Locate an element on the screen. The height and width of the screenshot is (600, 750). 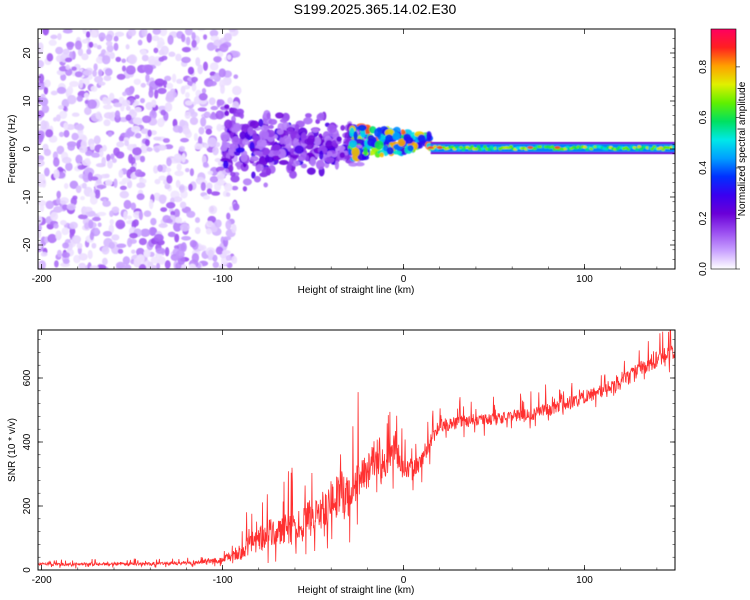
colorbar-label: Normalized spectral amplitude is located at coordinates (742, 148).